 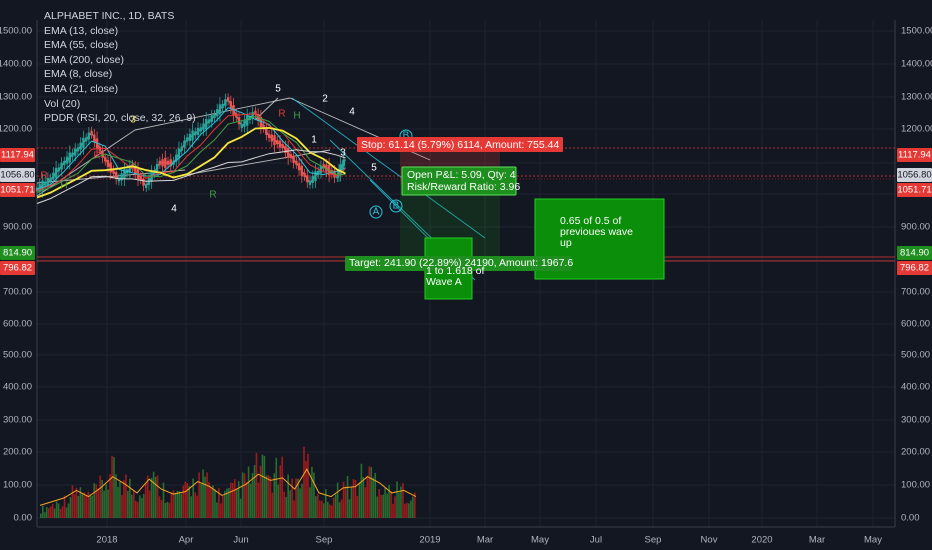 What do you see at coordinates (458, 263) in the screenshot?
I see `target-label-box` at bounding box center [458, 263].